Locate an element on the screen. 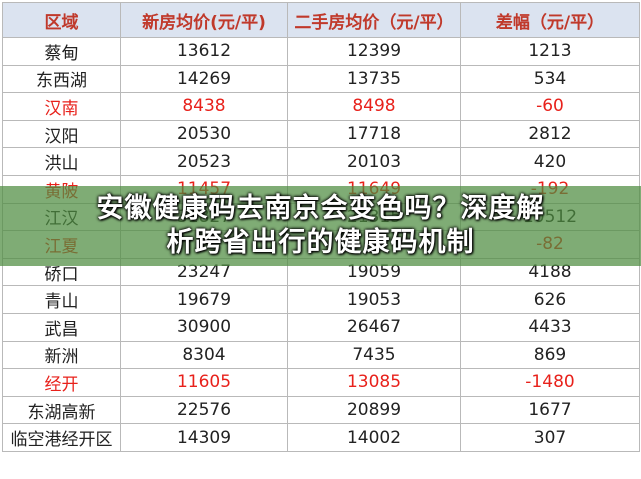 This screenshot has width=641, height=479. resale-price-cell: 26467 is located at coordinates (374, 327).